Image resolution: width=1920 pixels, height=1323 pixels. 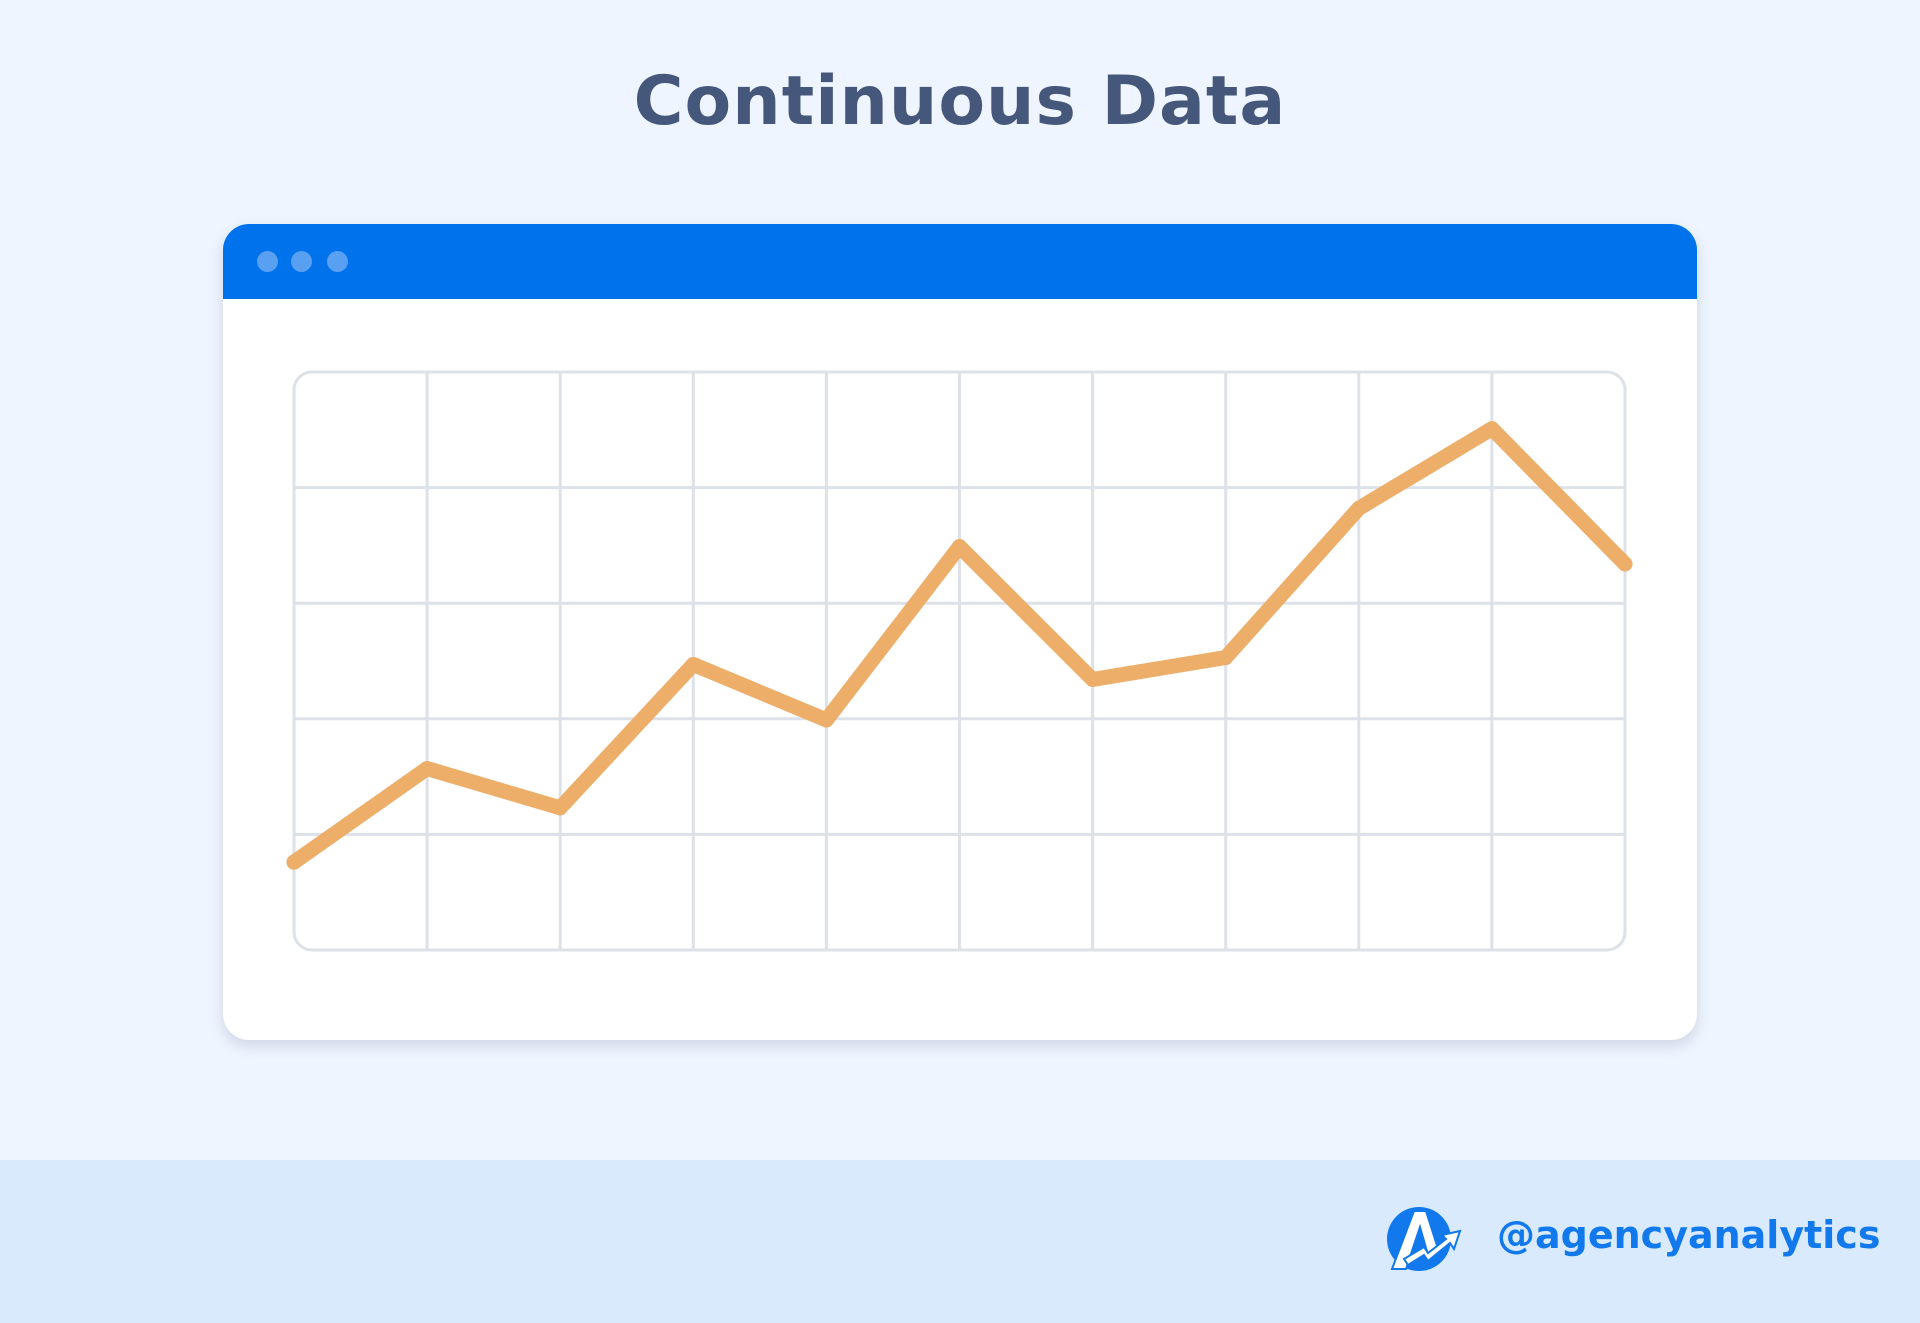 I want to click on footer-band, so click(x=960, y=1241).